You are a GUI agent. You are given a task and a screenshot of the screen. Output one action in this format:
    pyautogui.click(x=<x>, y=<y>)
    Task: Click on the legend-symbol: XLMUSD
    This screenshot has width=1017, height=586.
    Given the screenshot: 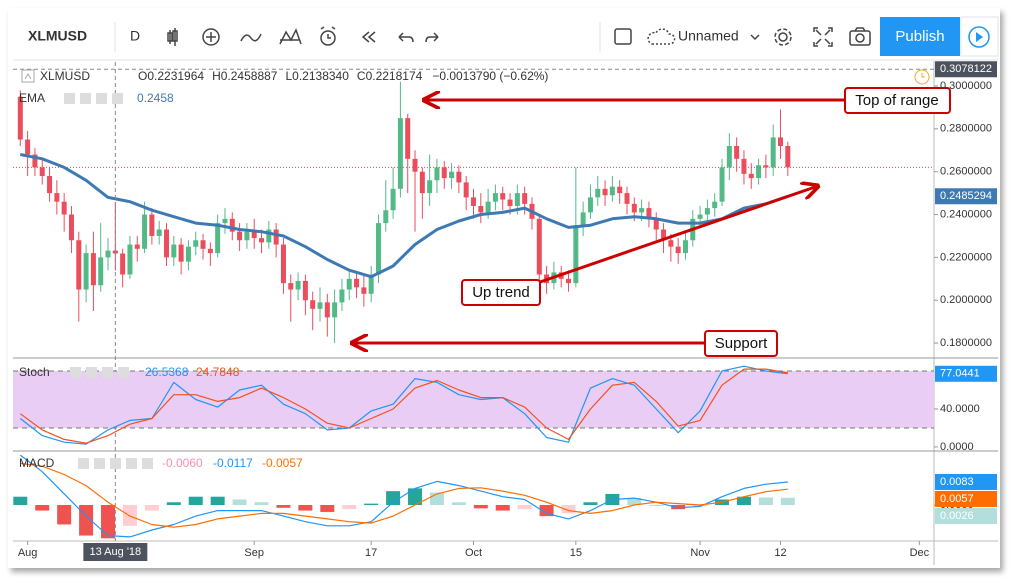 What is the action you would take?
    pyautogui.click(x=65, y=76)
    